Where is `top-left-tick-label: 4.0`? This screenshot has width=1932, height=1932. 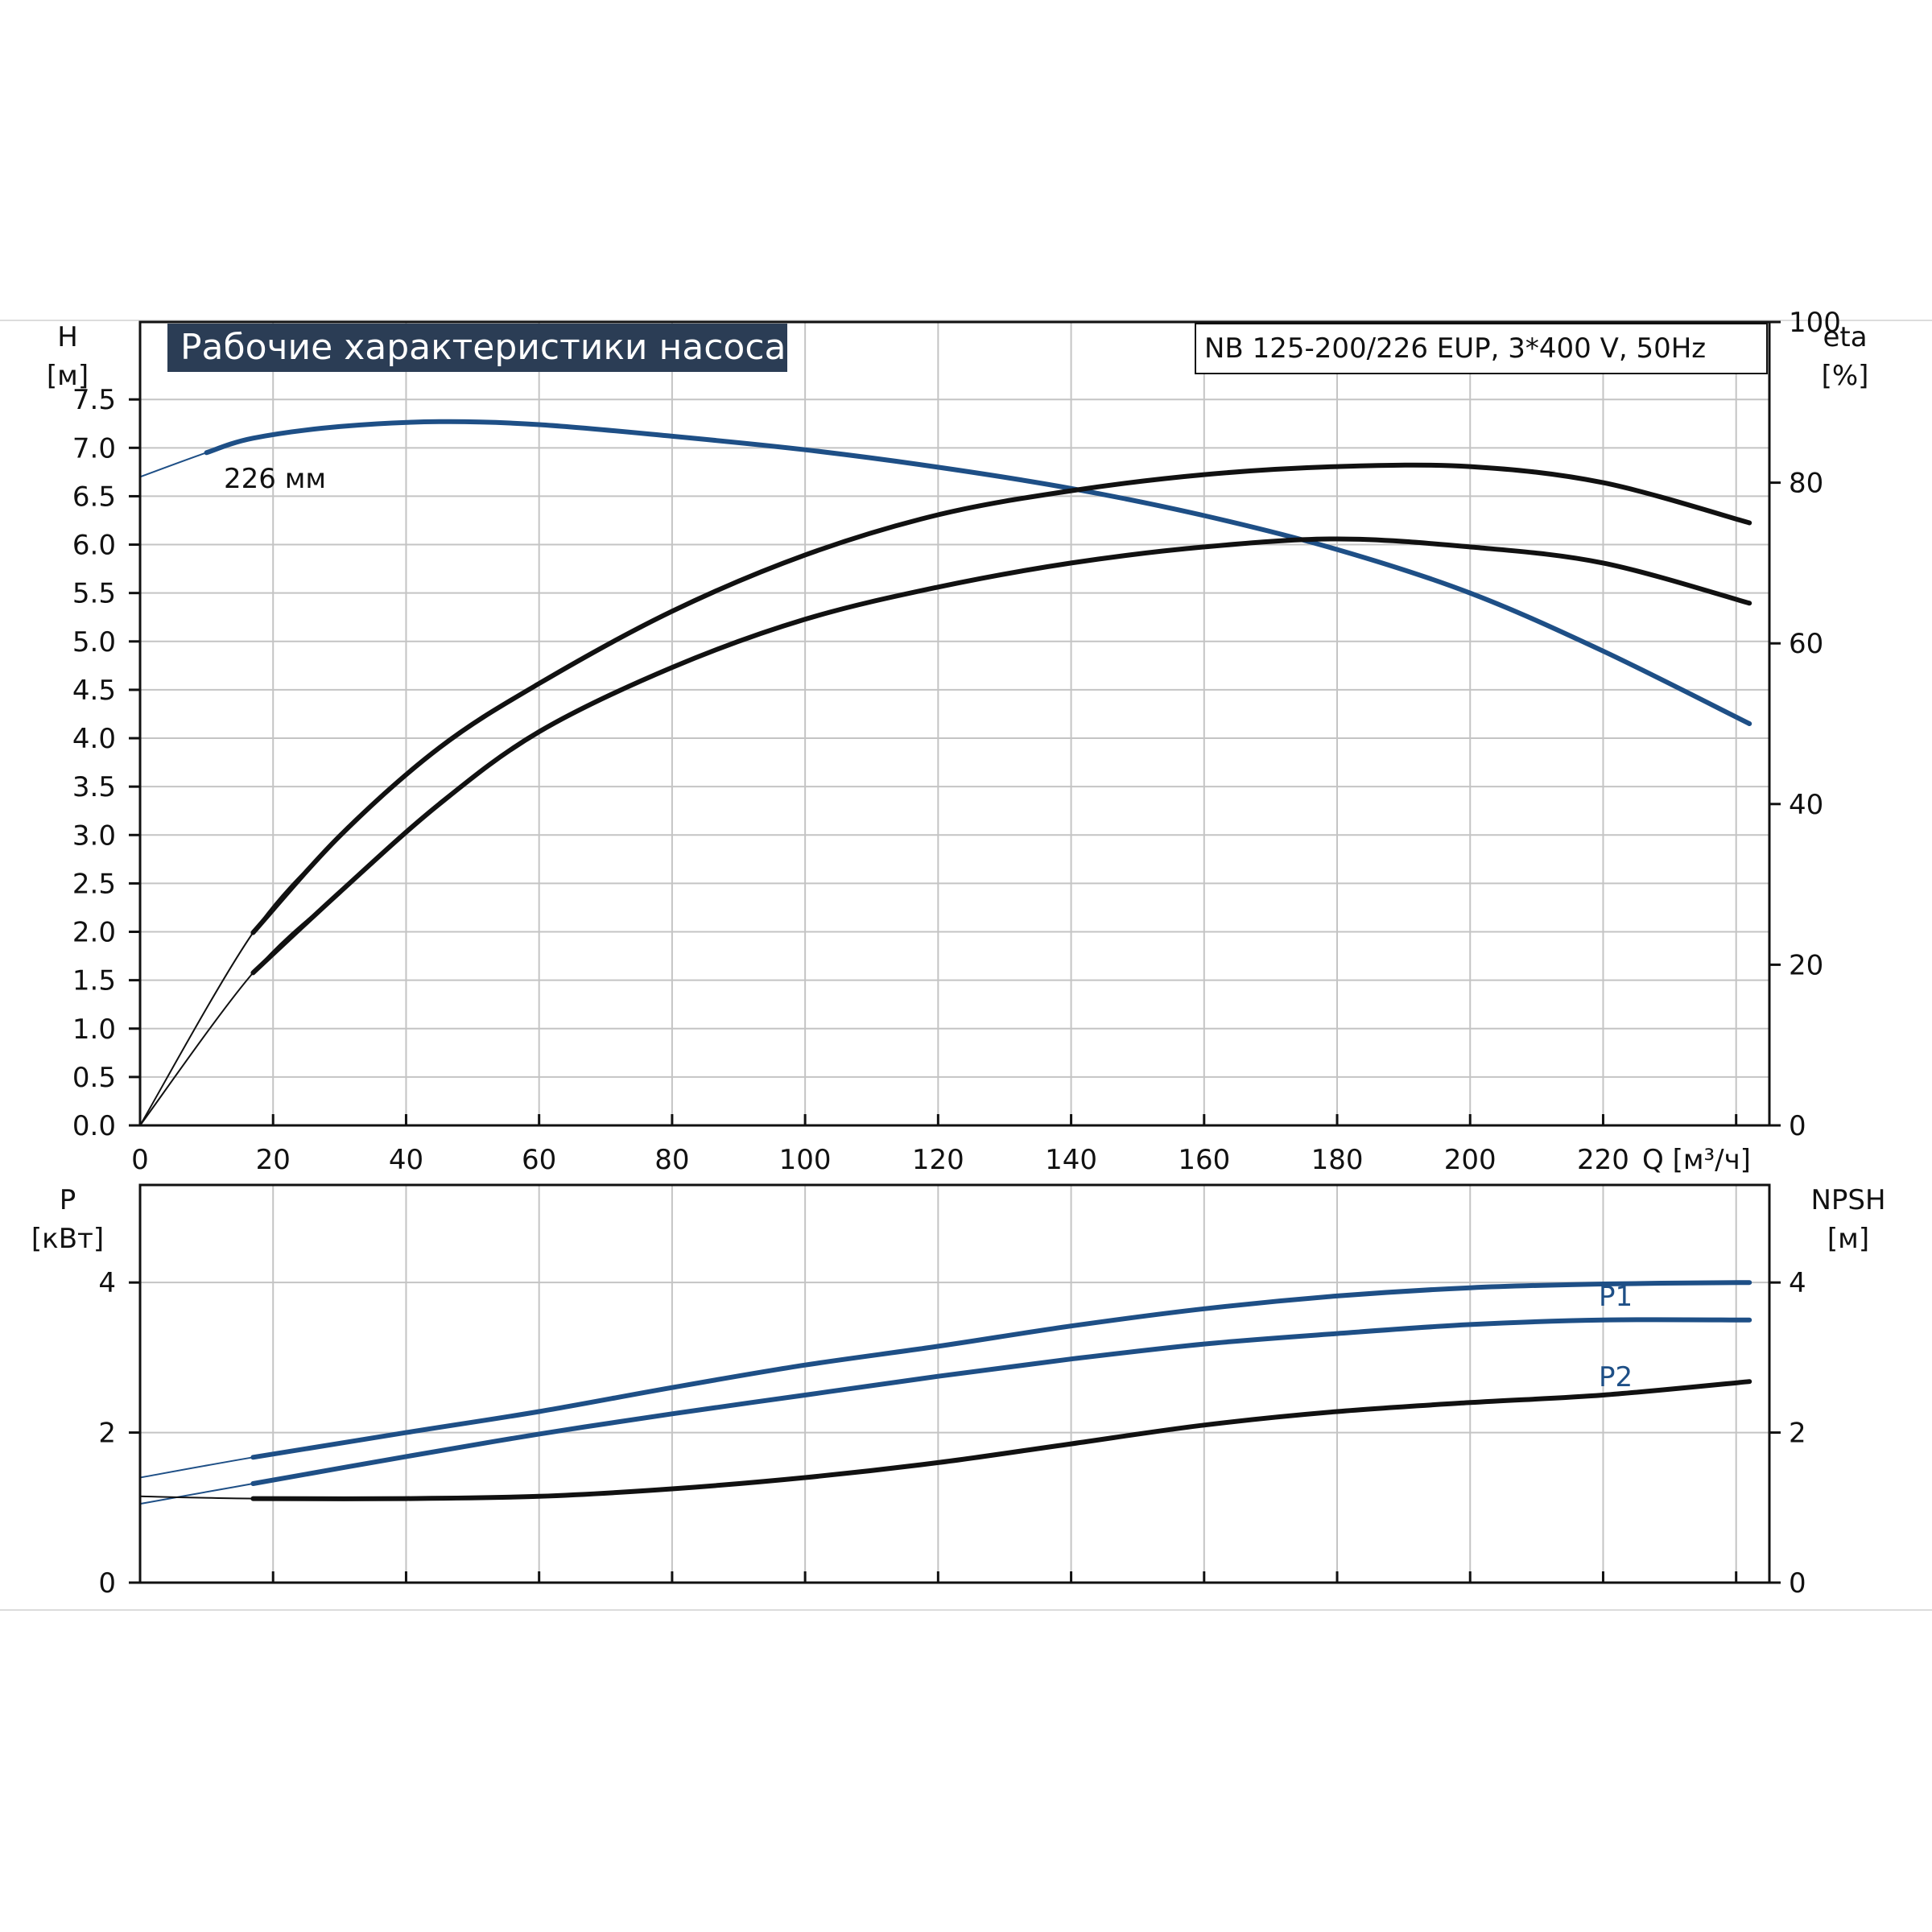 top-left-tick-label: 4.0 is located at coordinates (94, 739).